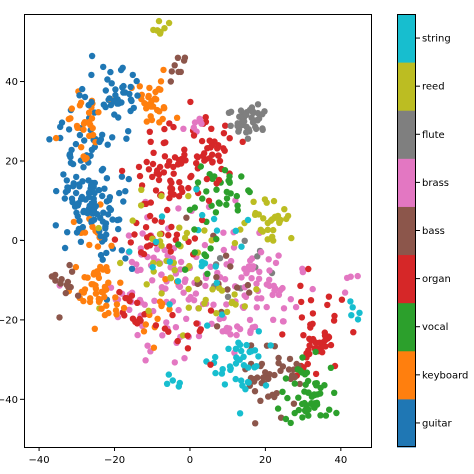 This screenshot has height=474, width=474. What do you see at coordinates (265, 460) in the screenshot?
I see `x-tick-label: 20` at bounding box center [265, 460].